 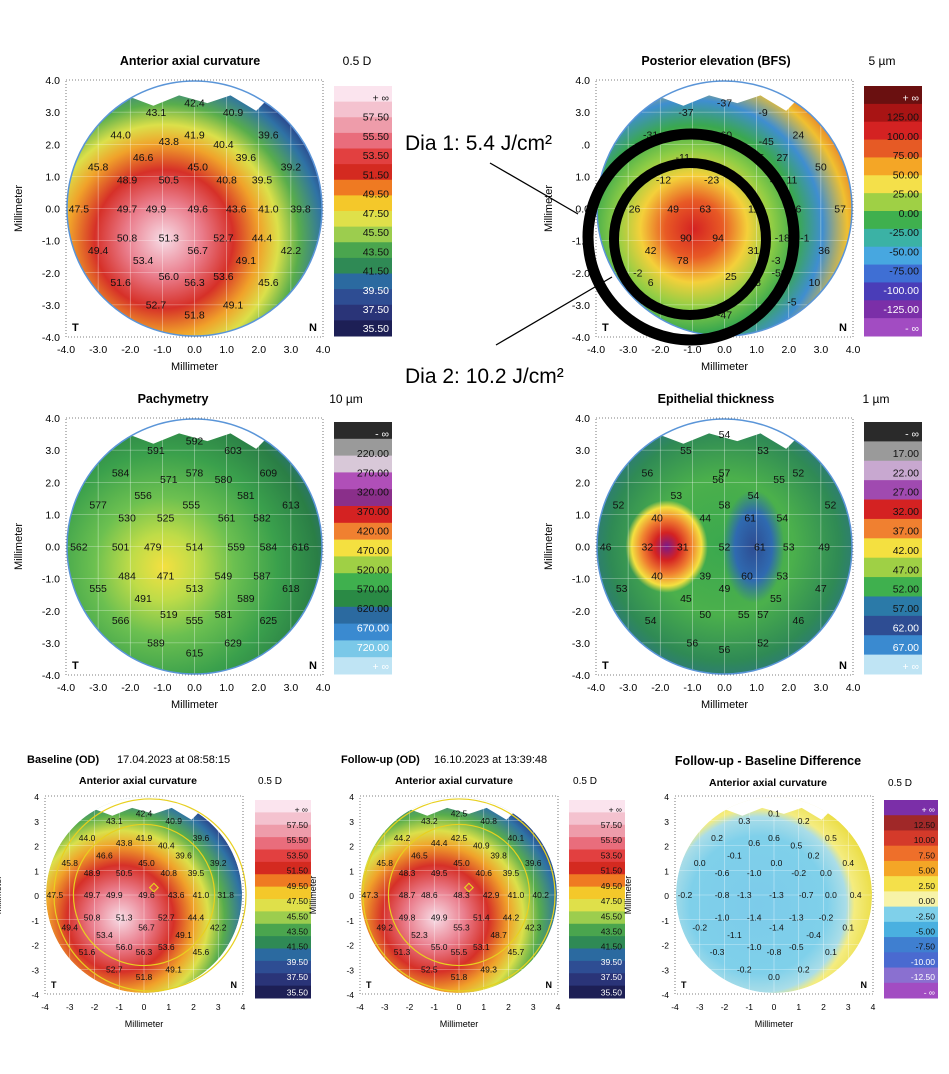 What do you see at coordinates (612, 901) in the screenshot?
I see `legend-tick-label: 47.50` at bounding box center [612, 901].